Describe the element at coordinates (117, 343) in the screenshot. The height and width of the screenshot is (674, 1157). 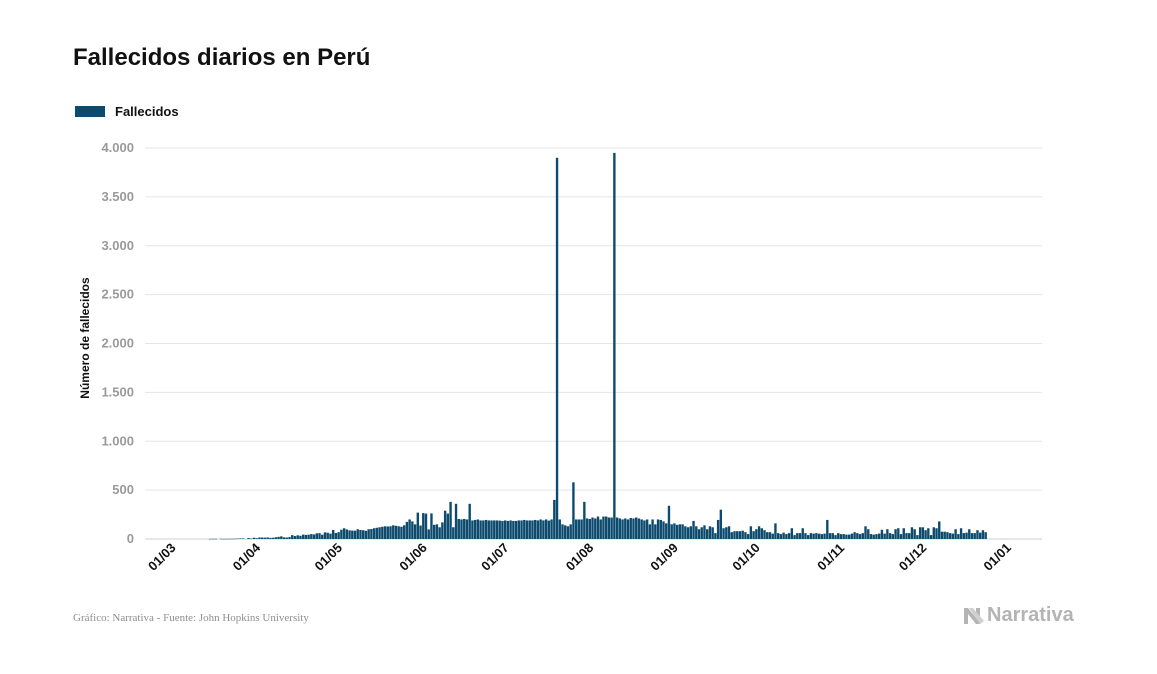
I see `y-axis-tick-labels: 0 500 1.000 1.500 2.000 2.500 3.000 3.500 4.000` at that location.